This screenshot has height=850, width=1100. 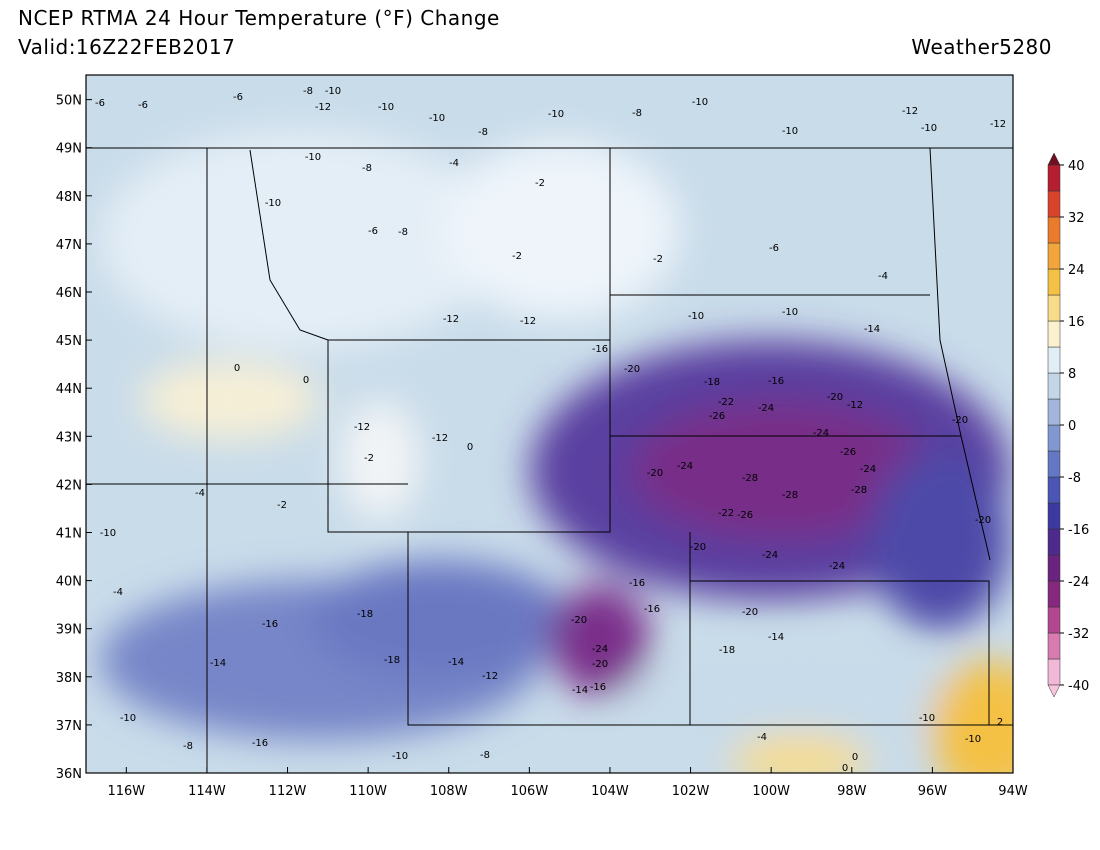 I want to click on lon-tick-label: 112W, so click(x=288, y=791).